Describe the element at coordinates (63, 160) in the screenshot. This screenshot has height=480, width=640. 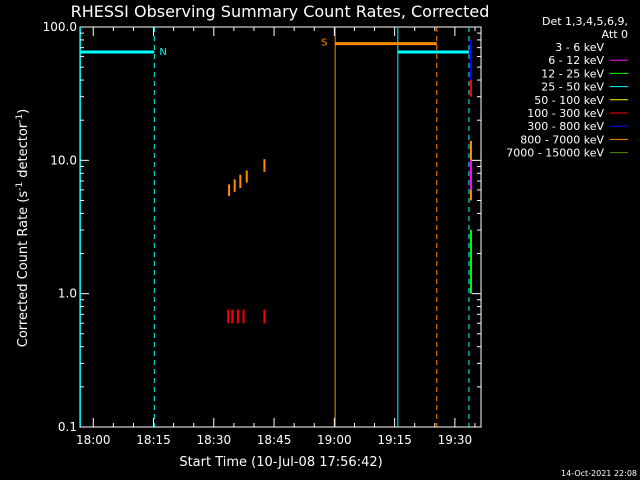
I see `y-tick-label: 10.0` at that location.